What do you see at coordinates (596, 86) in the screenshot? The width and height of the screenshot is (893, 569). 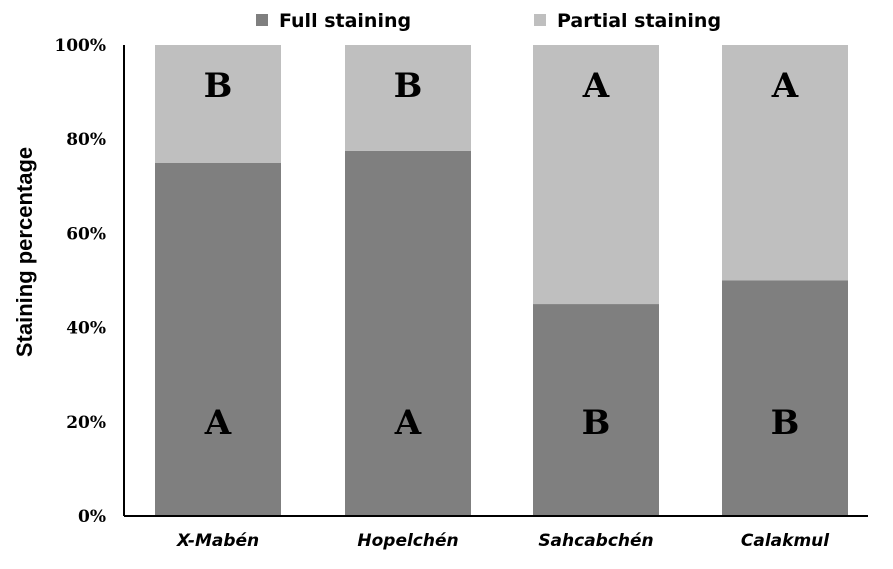 I see `sig-letter-sahcabch-n-partial: A` at bounding box center [596, 86].